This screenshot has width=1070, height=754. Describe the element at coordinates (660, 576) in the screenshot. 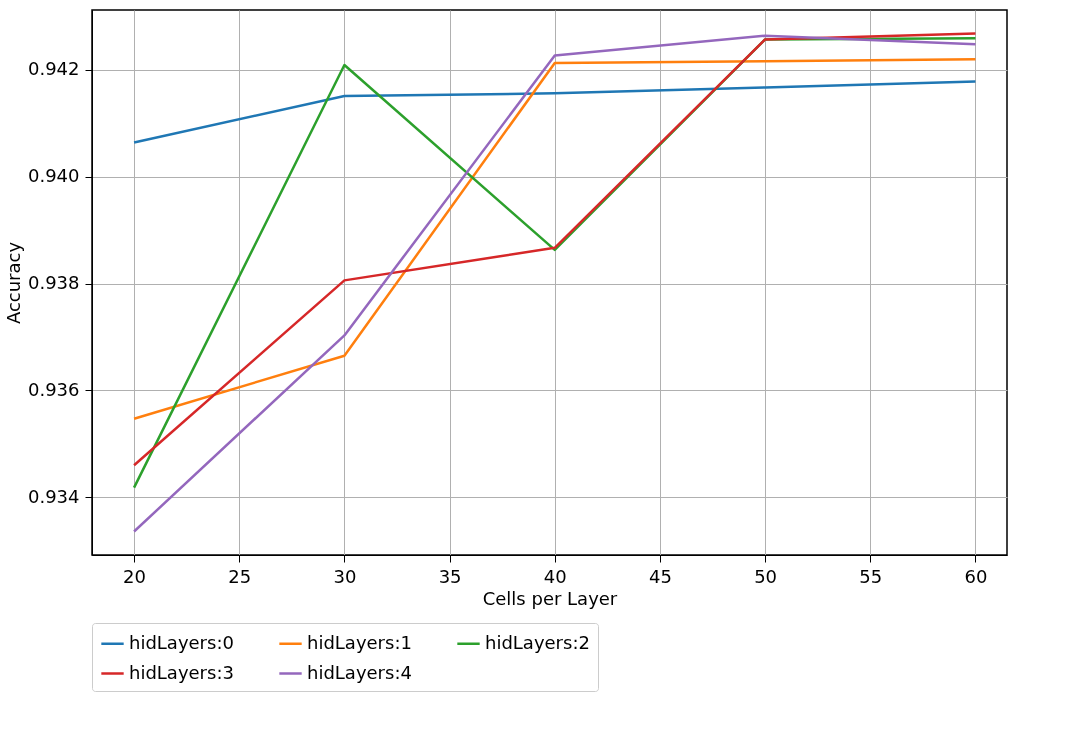

I see `x-tick-label: 45` at that location.